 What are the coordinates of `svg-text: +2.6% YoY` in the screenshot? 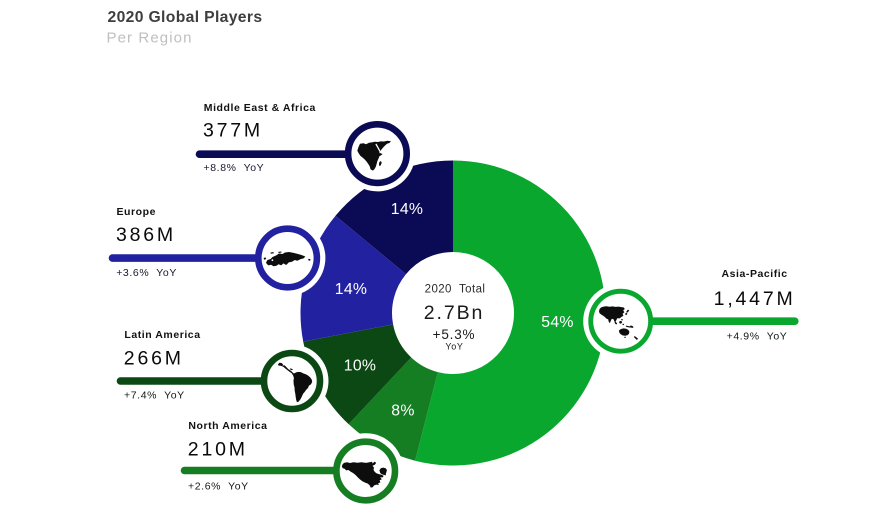 It's located at (218, 487).